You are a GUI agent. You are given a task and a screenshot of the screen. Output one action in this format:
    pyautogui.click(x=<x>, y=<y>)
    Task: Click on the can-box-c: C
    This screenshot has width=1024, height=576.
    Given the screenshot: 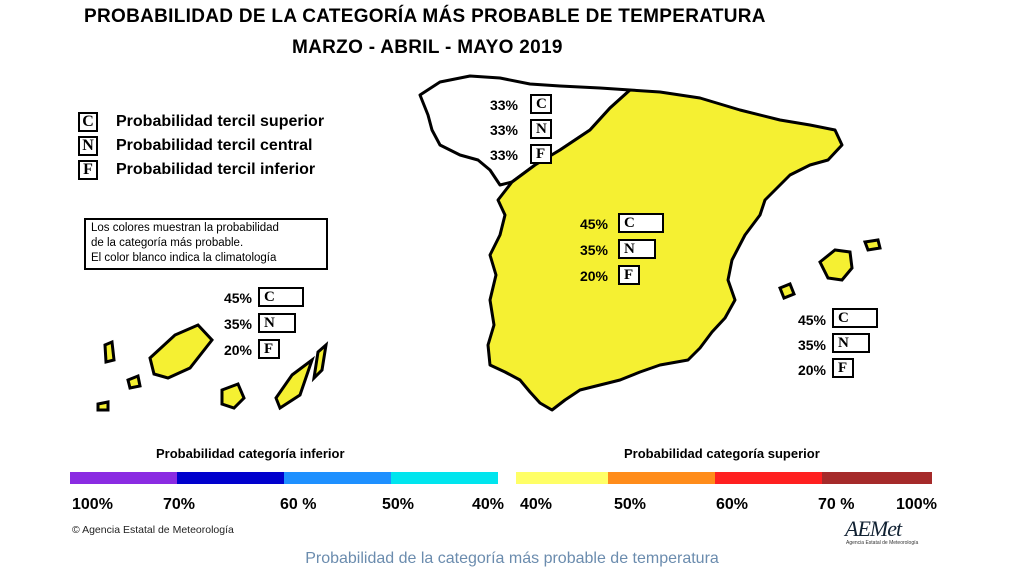 What is the action you would take?
    pyautogui.click(x=281, y=297)
    